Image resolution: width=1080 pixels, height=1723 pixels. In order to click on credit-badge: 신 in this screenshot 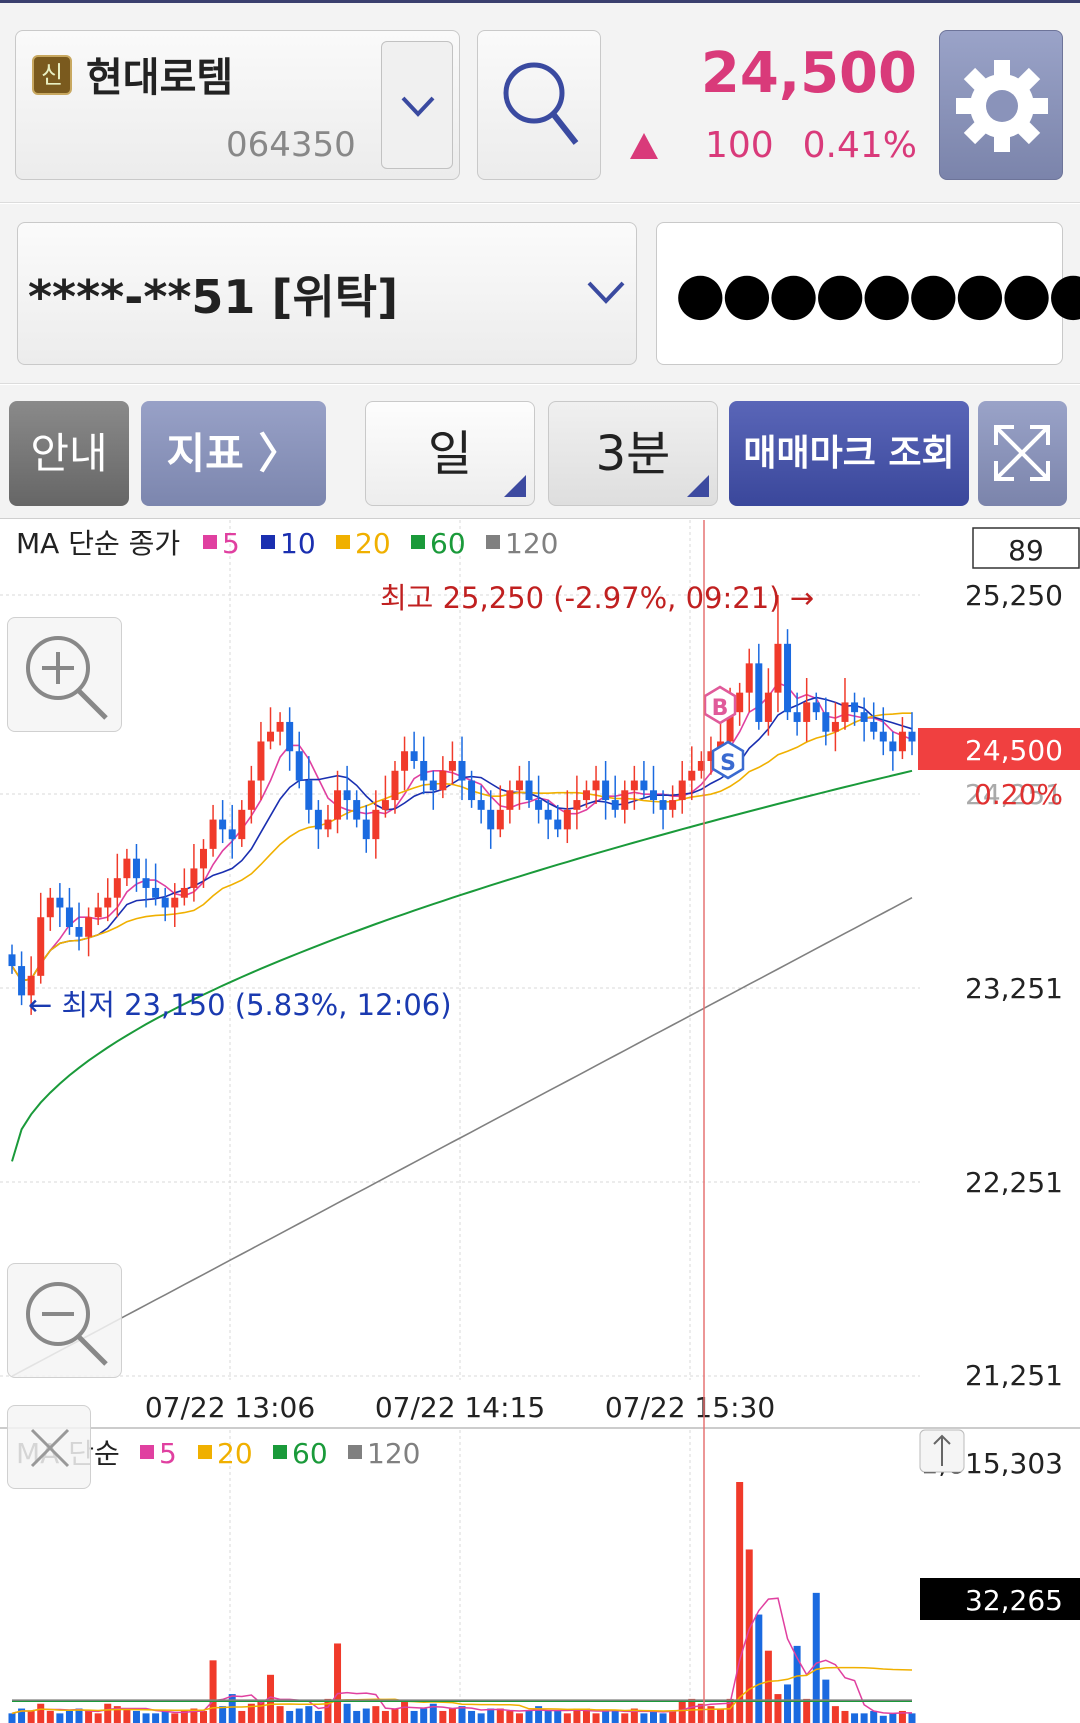, I will do `click(52, 75)`.